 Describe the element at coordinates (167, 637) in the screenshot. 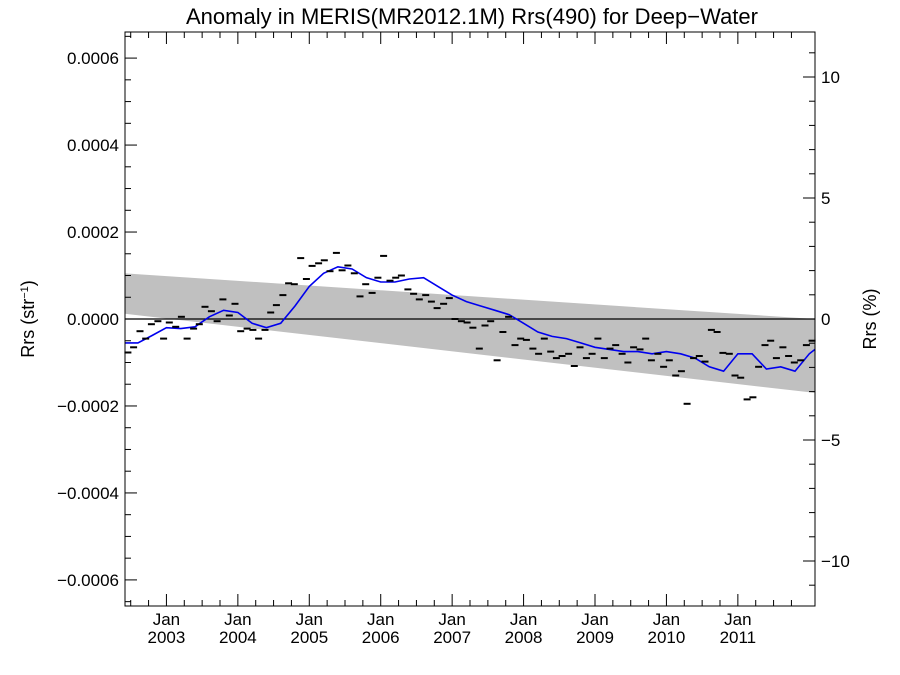

I see `x-tick-year-label: 2003` at that location.